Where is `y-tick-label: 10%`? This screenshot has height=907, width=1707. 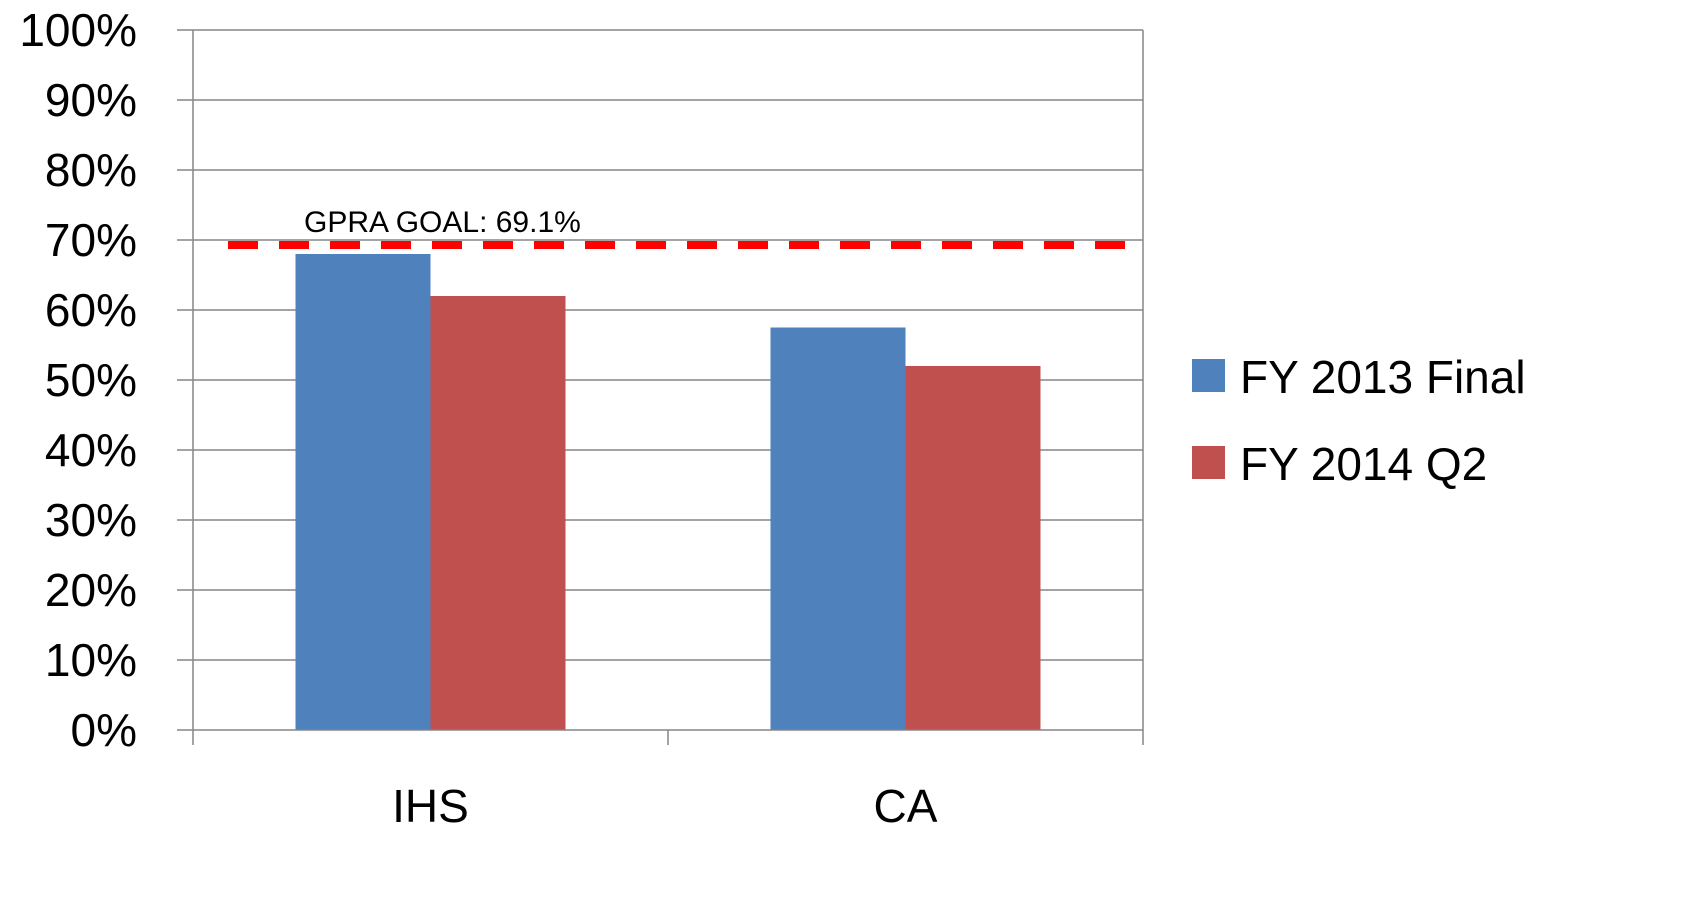
y-tick-label: 10% is located at coordinates (91, 660).